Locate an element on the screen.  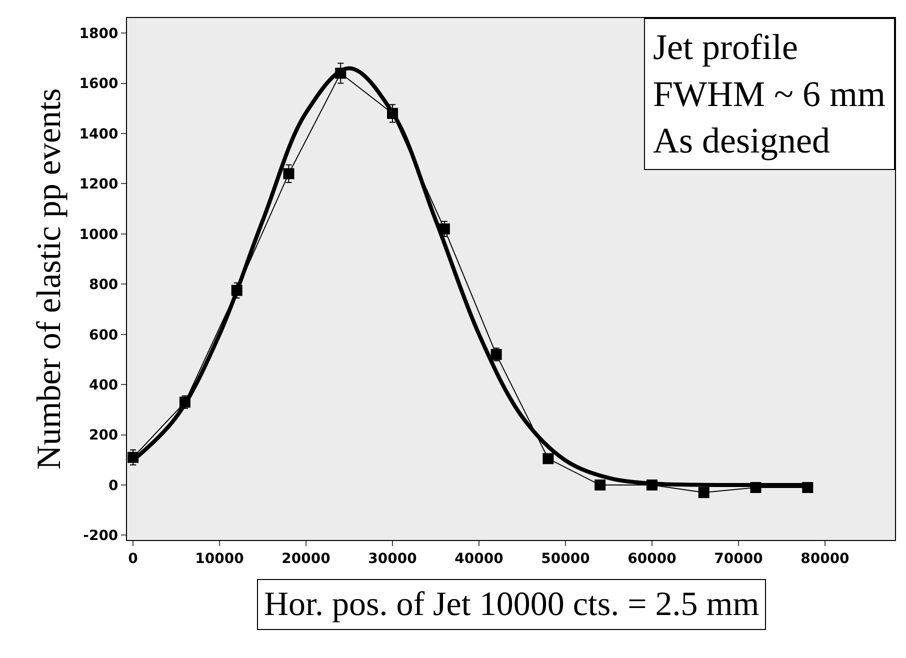
x-tick-label: 0 is located at coordinates (133, 558).